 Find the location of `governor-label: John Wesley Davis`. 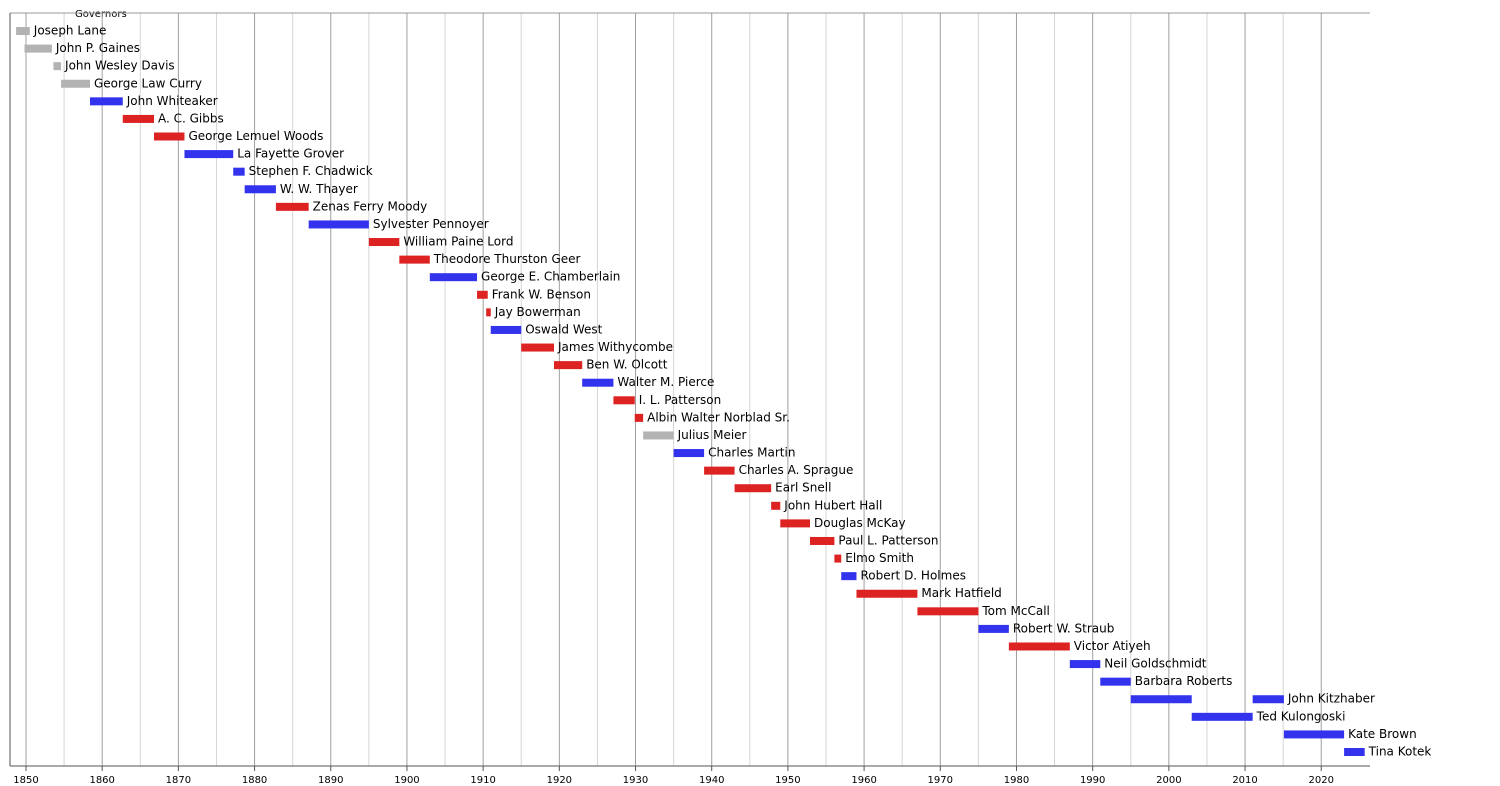

governor-label: John Wesley Davis is located at coordinates (119, 66).